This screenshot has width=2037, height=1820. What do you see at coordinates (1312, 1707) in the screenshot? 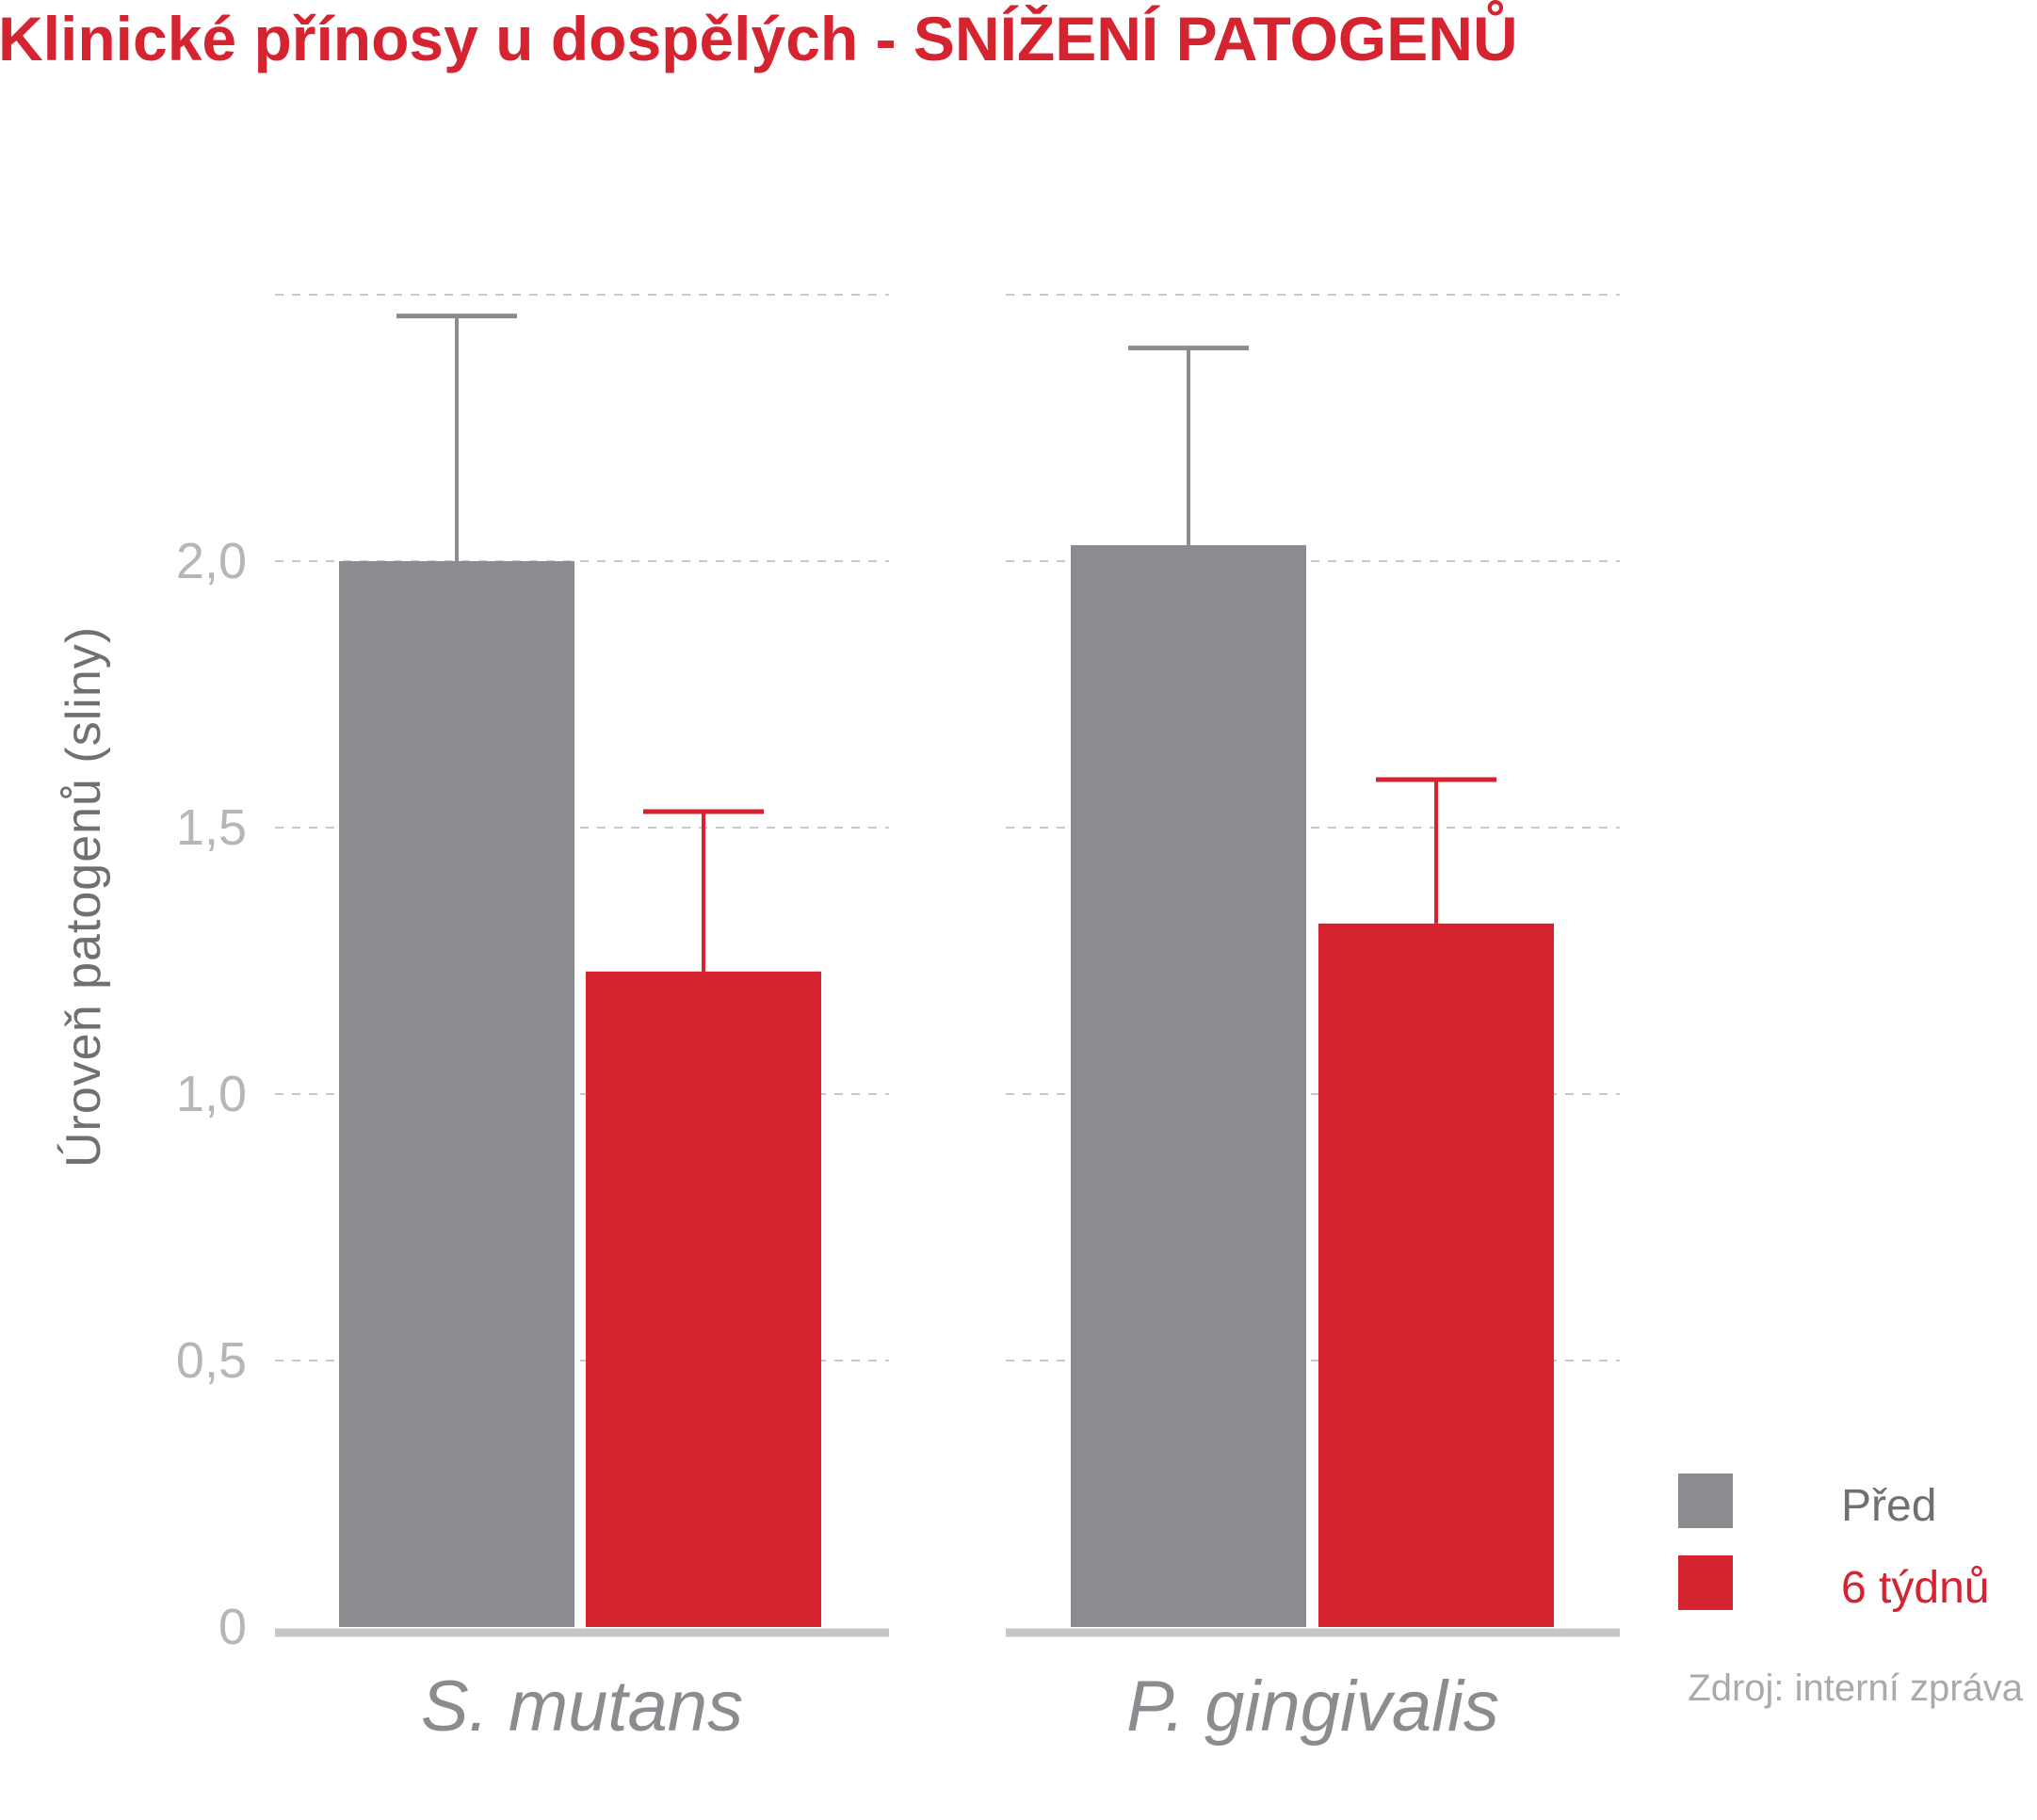
I see `category-label: P. gingivalis` at bounding box center [1312, 1707].